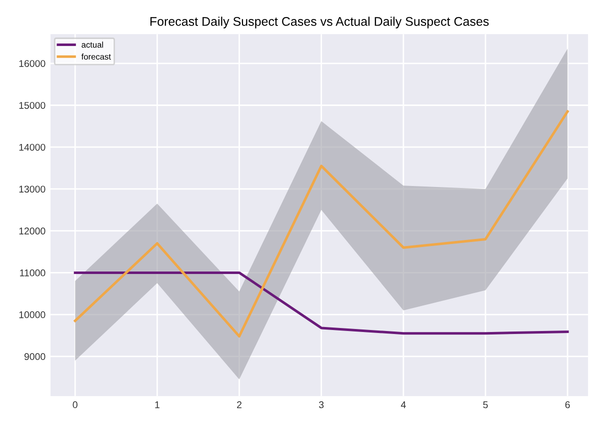 This screenshot has width=594, height=426. Describe the element at coordinates (32, 147) in the screenshot. I see `y-tick-label: 14000` at that location.